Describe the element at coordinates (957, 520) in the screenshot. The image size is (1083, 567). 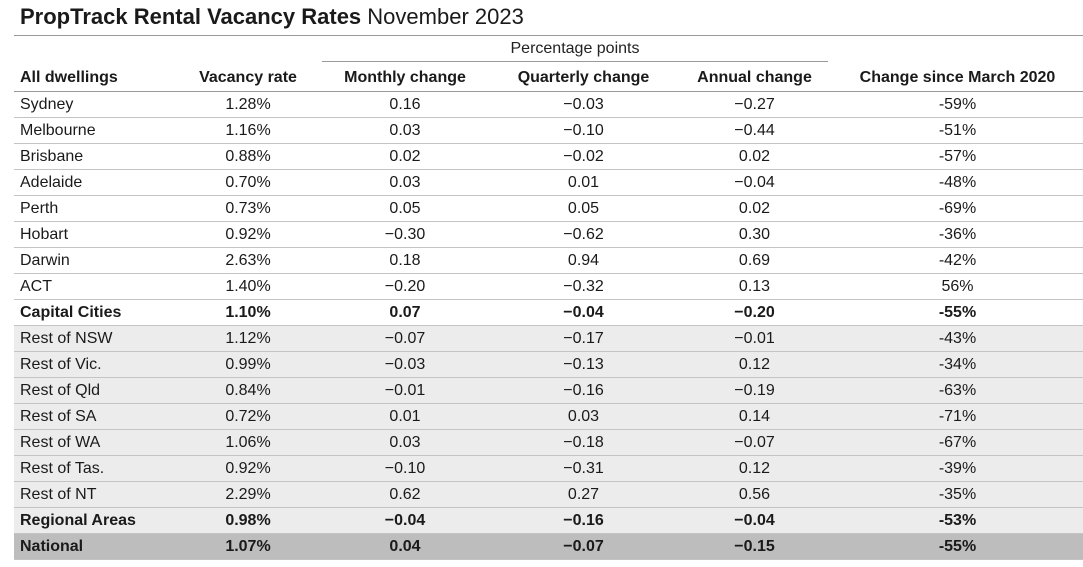
I see `table-cell: -53%` at that location.